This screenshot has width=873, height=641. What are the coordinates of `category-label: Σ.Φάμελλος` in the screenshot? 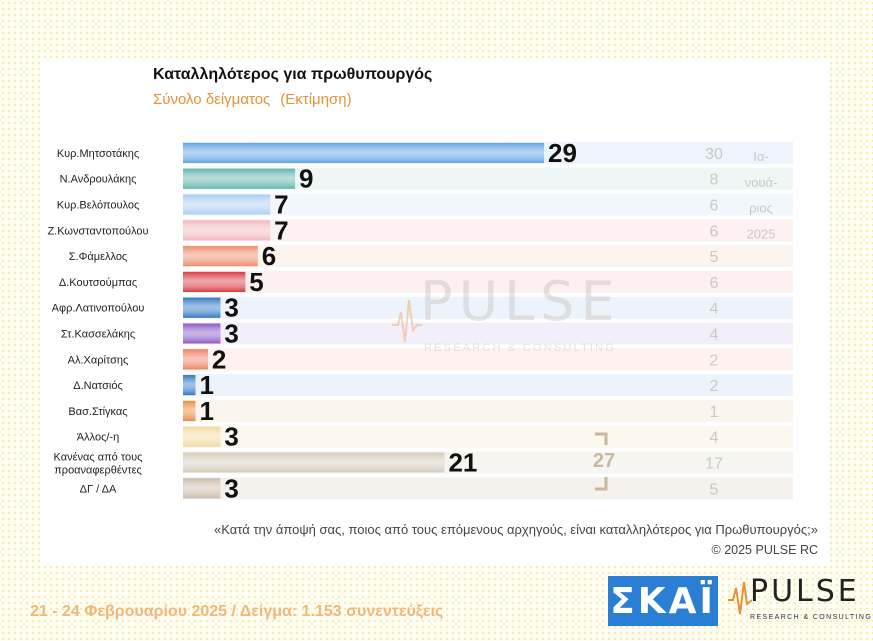 It's located at (98, 257).